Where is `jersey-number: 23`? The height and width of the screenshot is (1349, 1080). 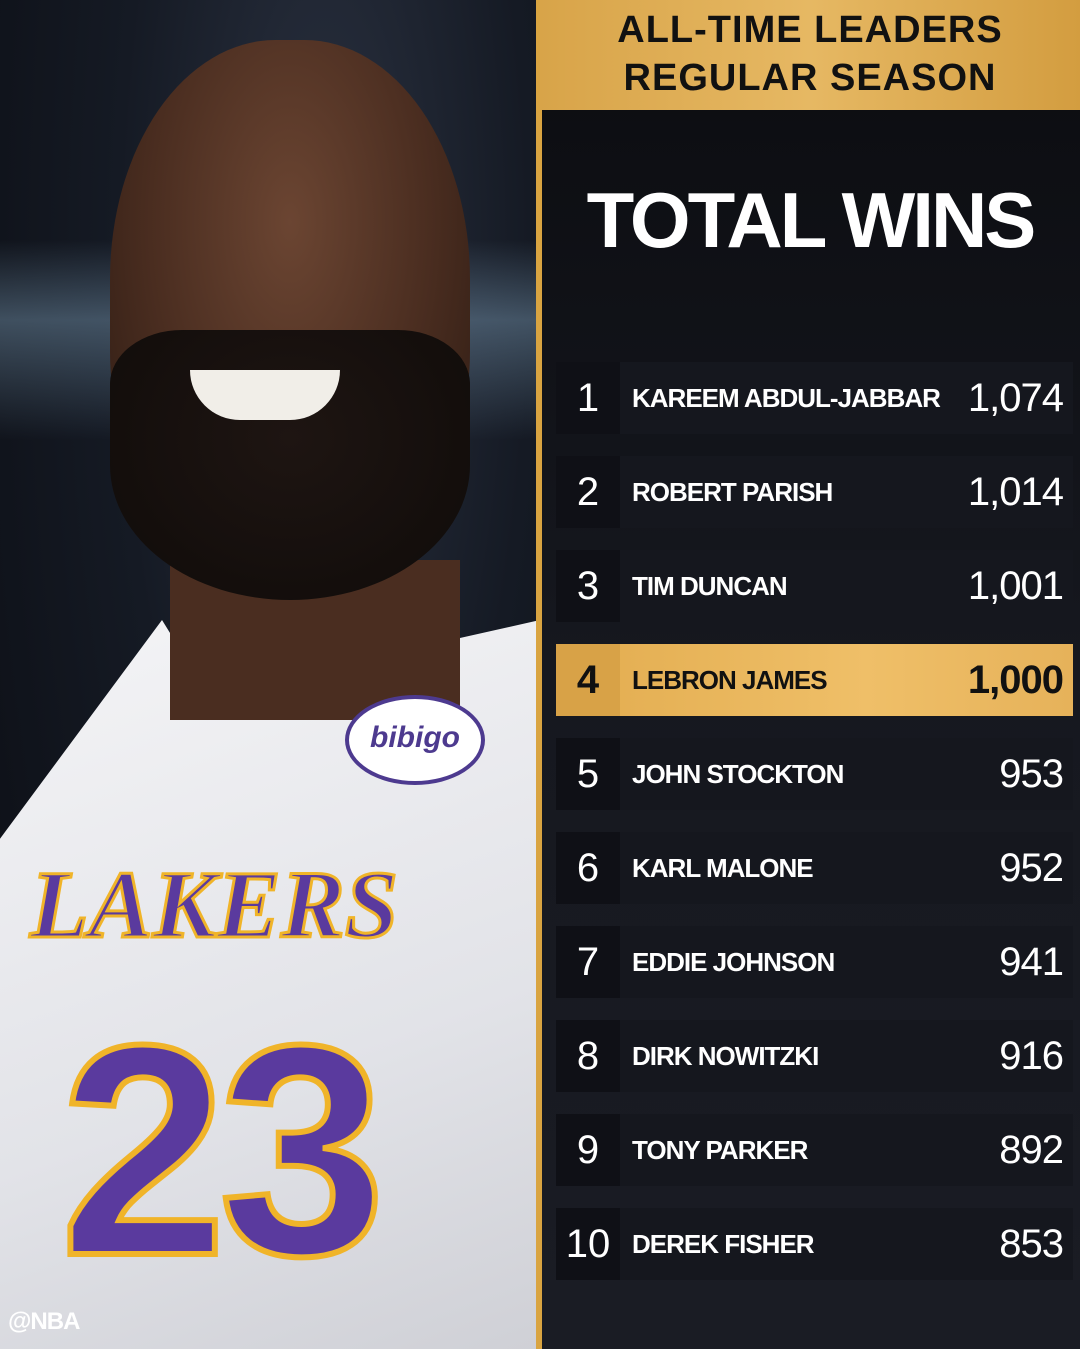
jersey-number: 23 is located at coordinates (223, 1150).